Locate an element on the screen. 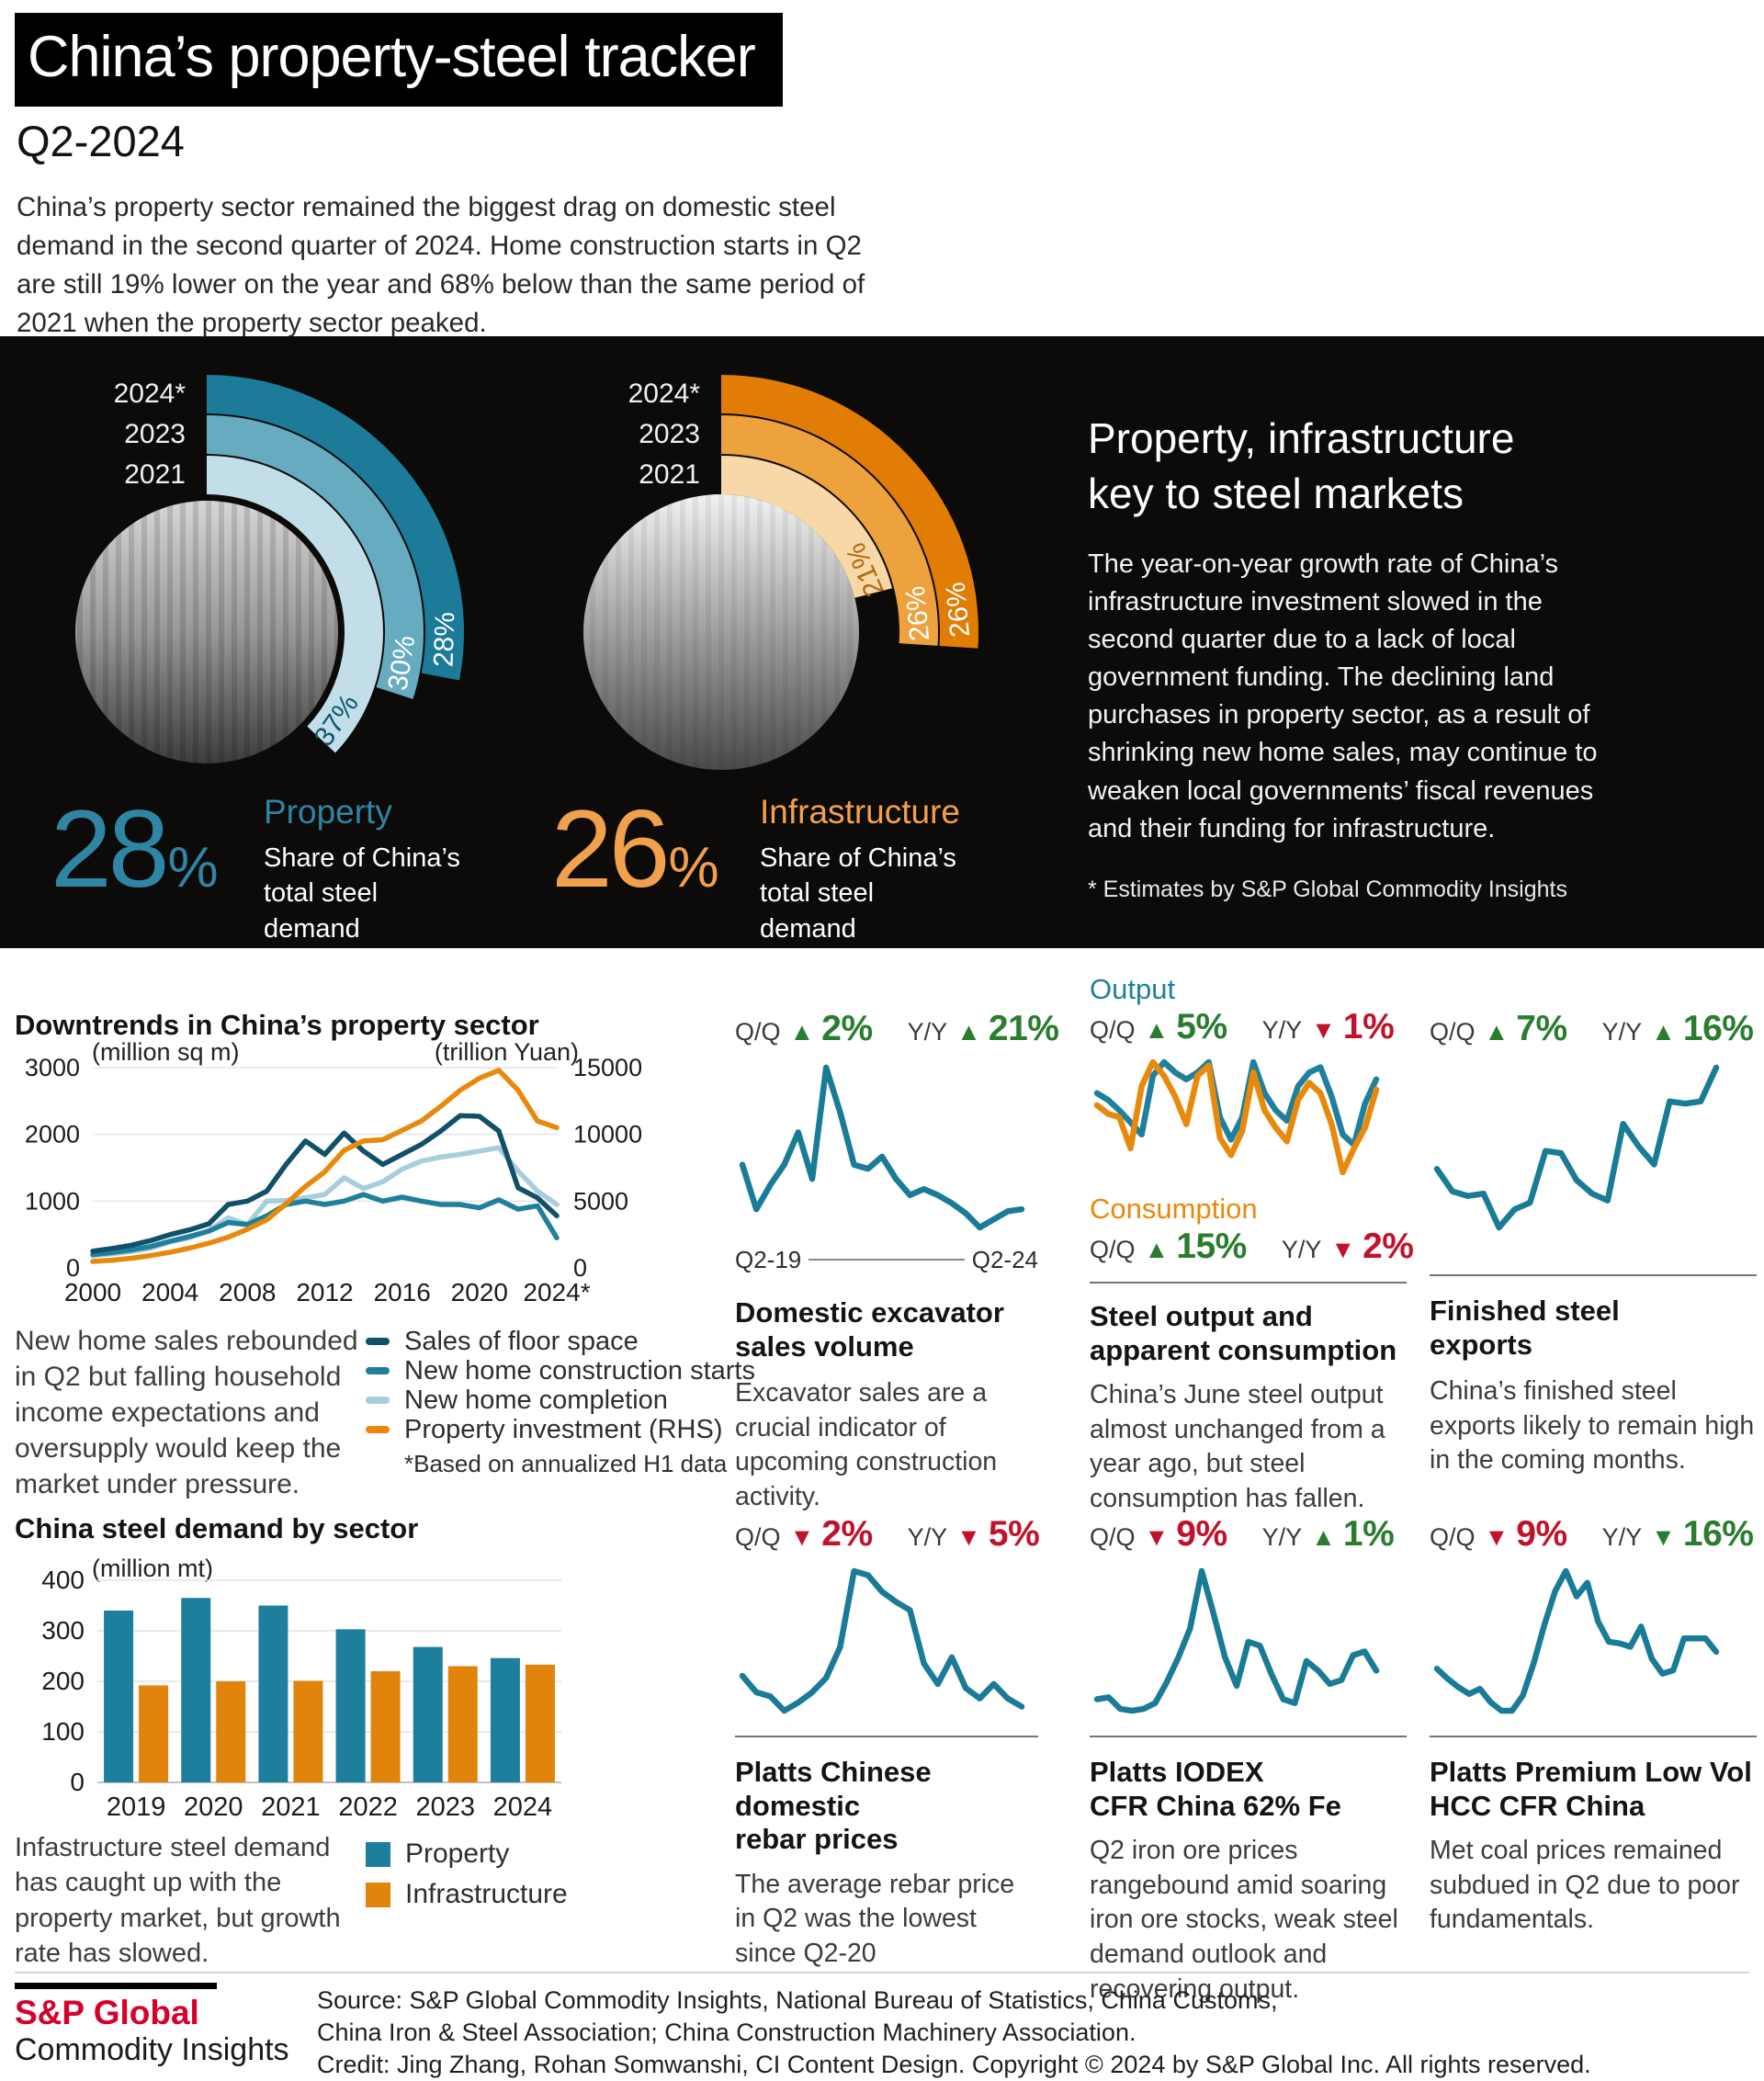 The height and width of the screenshot is (2081, 1764). excavator-x-axis: Q2-19 Q2-24 is located at coordinates (887, 1259).